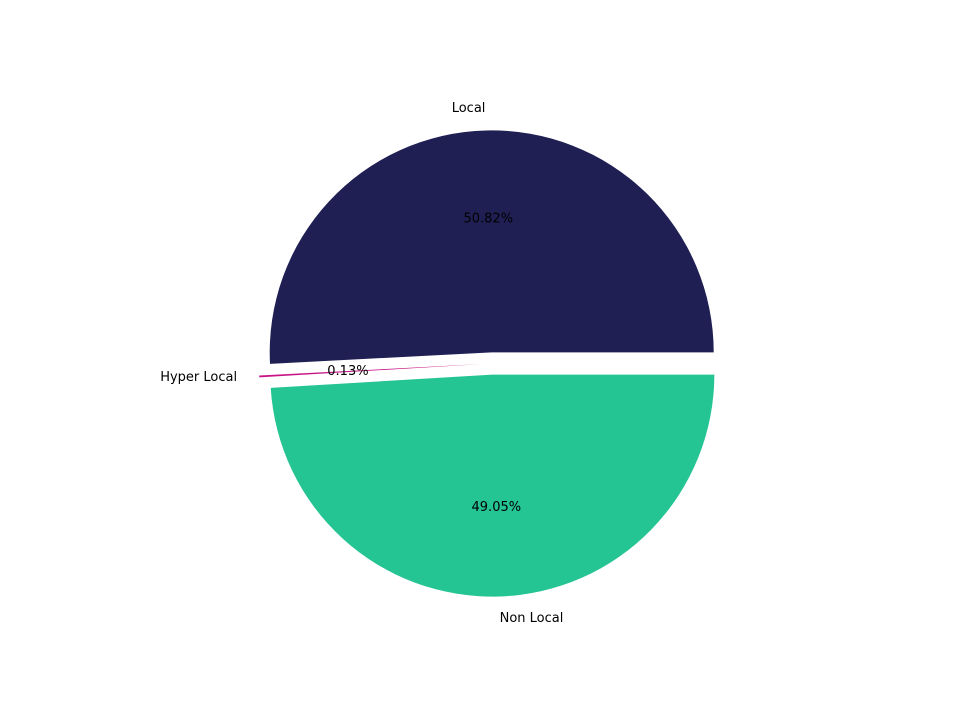 The image size is (960, 720). Describe the element at coordinates (532, 618) in the screenshot. I see `slice-label: Non Local` at that location.